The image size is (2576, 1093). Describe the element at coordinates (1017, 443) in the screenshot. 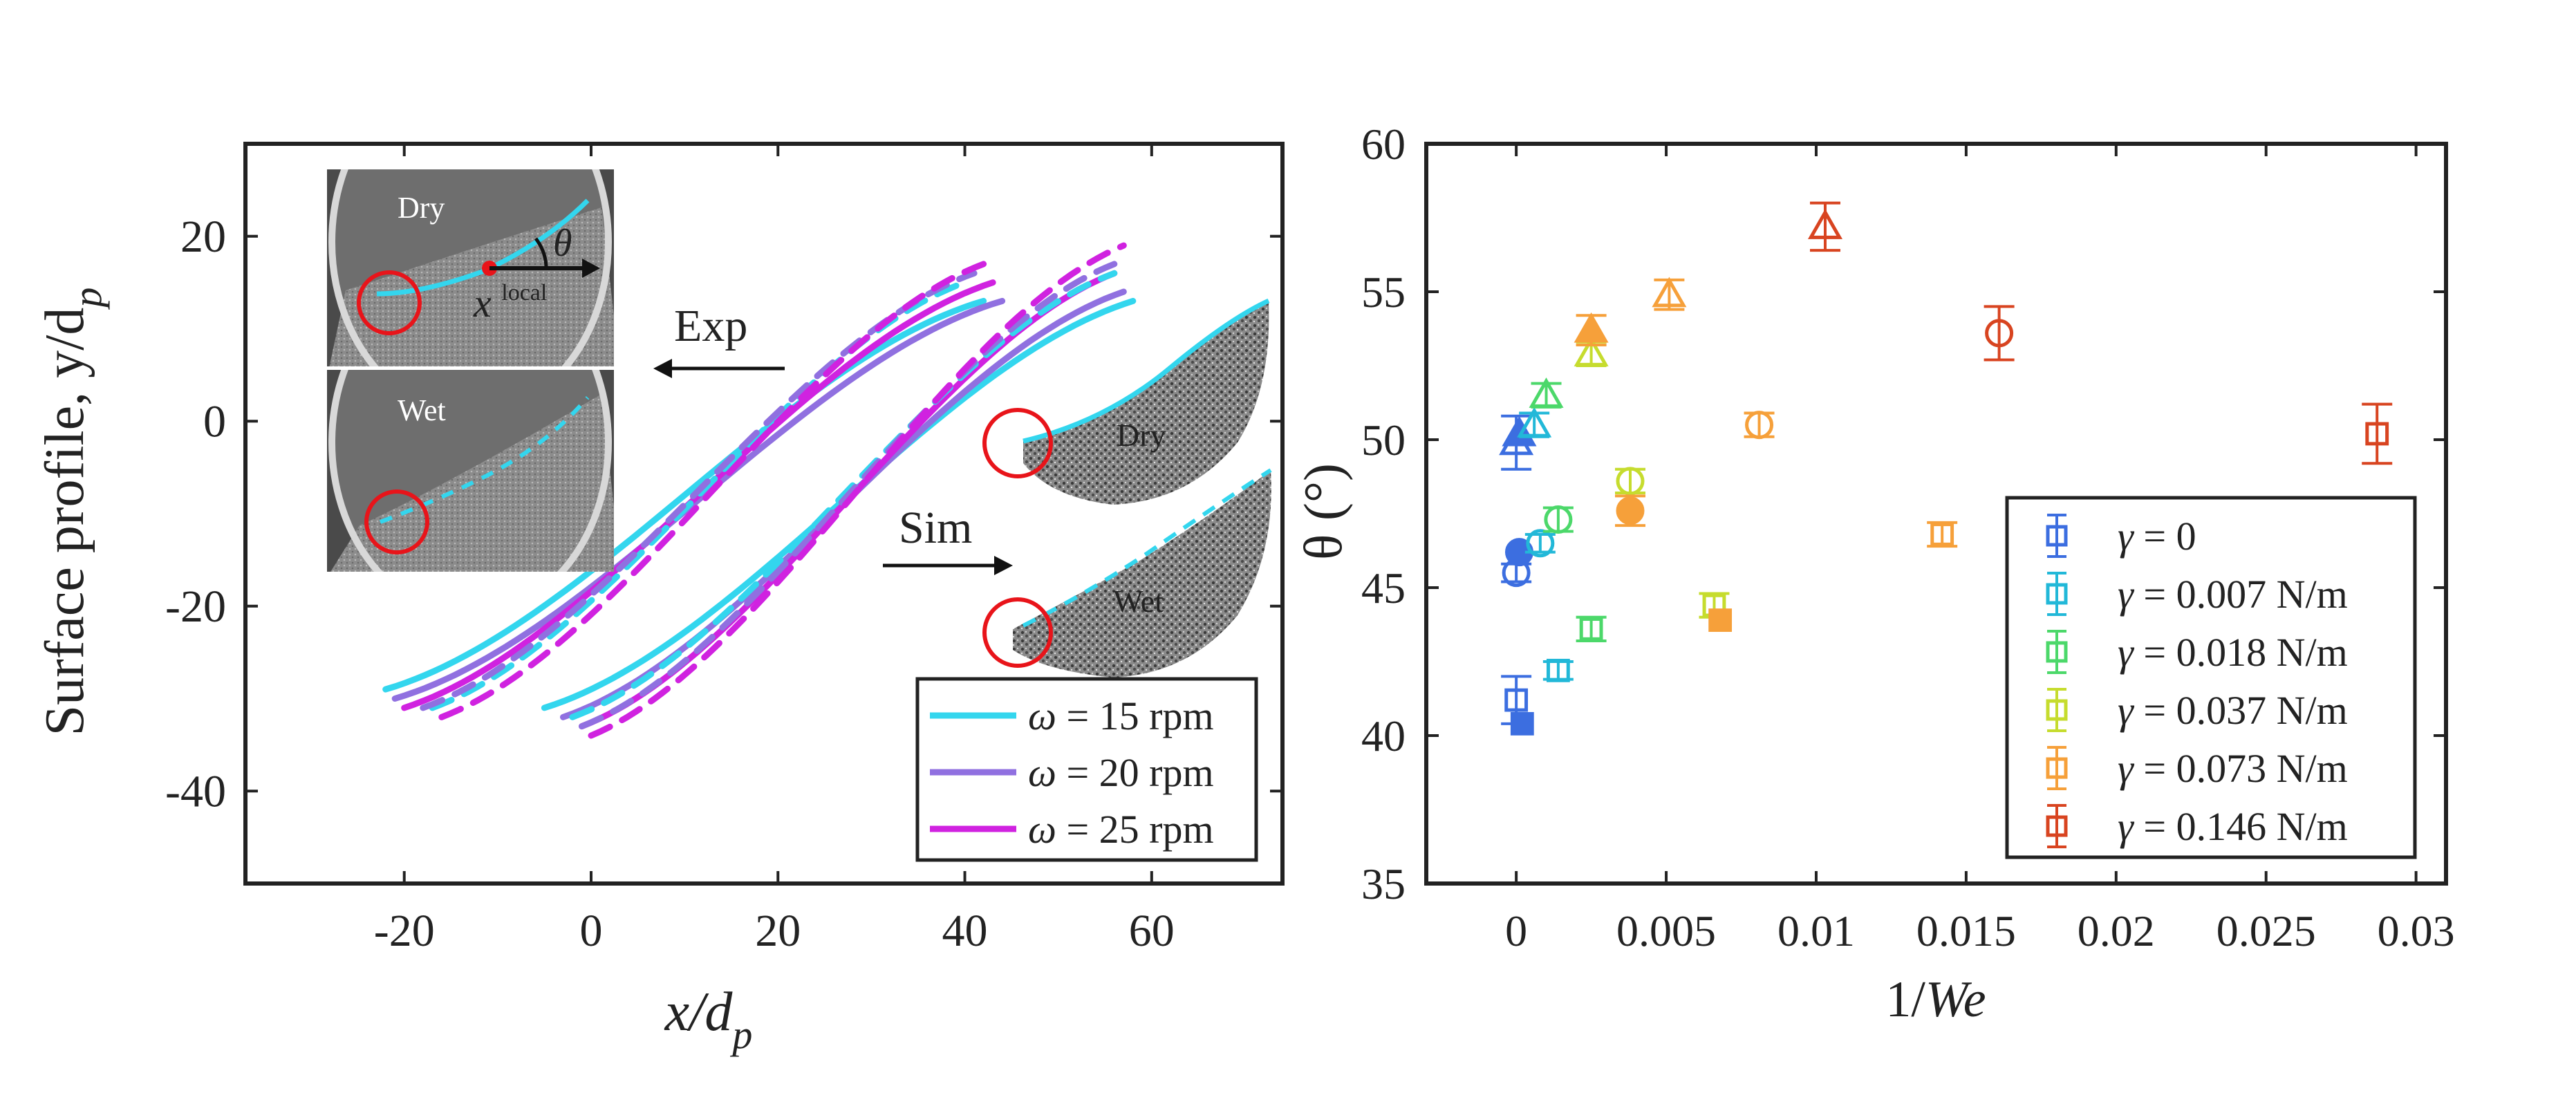

I see `highlight-circle-sim-dry` at that location.